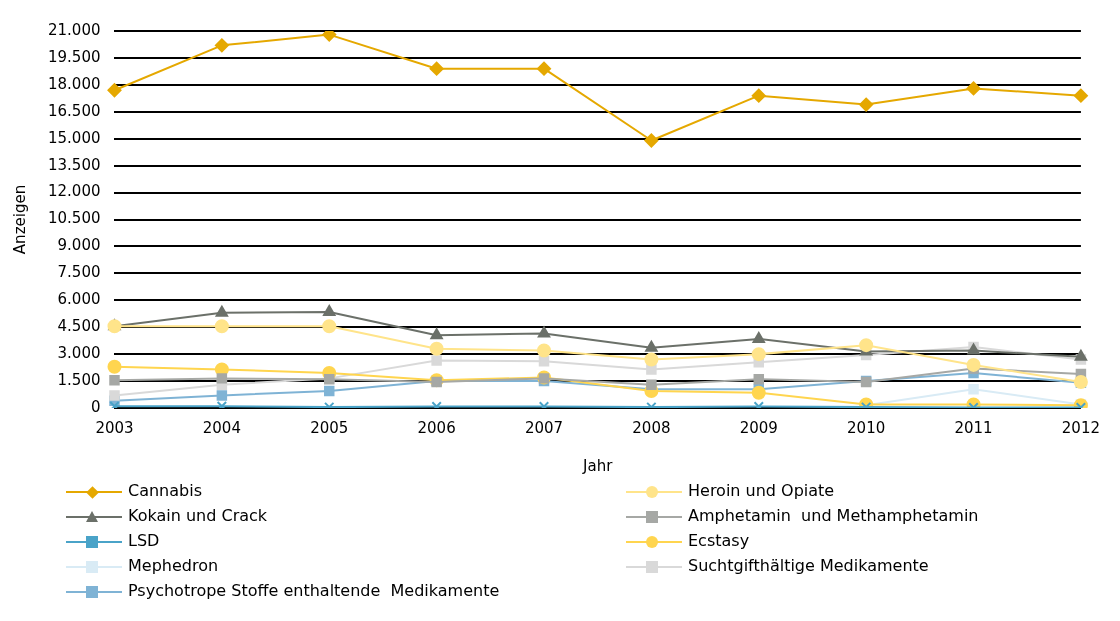 The image size is (1120, 621). Describe the element at coordinates (1081, 427) in the screenshot. I see `x-tick-label: 2012` at that location.